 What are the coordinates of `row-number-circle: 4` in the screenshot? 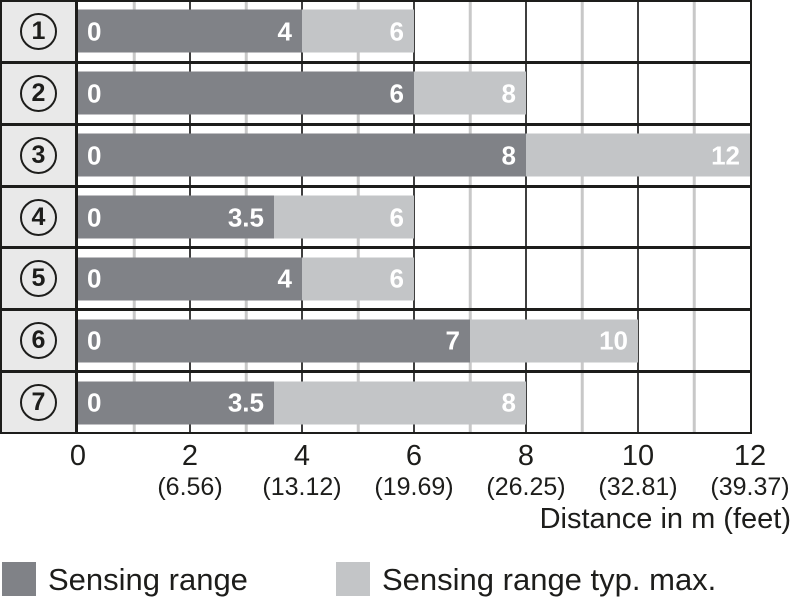 It's located at (38, 217).